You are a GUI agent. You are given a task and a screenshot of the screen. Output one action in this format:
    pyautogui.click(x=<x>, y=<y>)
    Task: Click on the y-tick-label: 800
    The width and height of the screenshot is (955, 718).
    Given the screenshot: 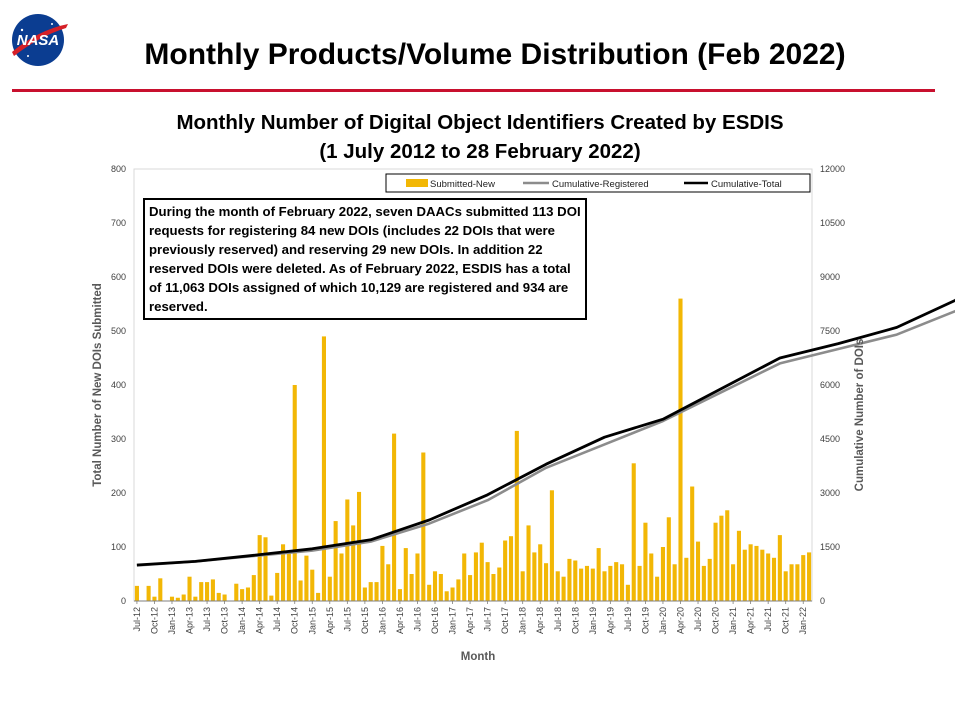 What is the action you would take?
    pyautogui.click(x=118, y=169)
    